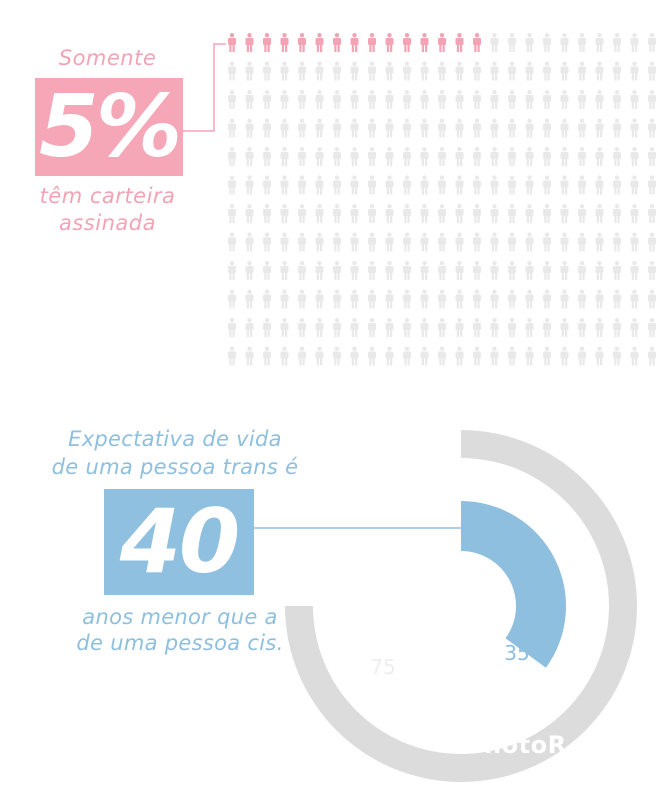 The image size is (668, 788). Describe the element at coordinates (109, 127) in the screenshot. I see `percent-highlight-box: 5%` at that location.